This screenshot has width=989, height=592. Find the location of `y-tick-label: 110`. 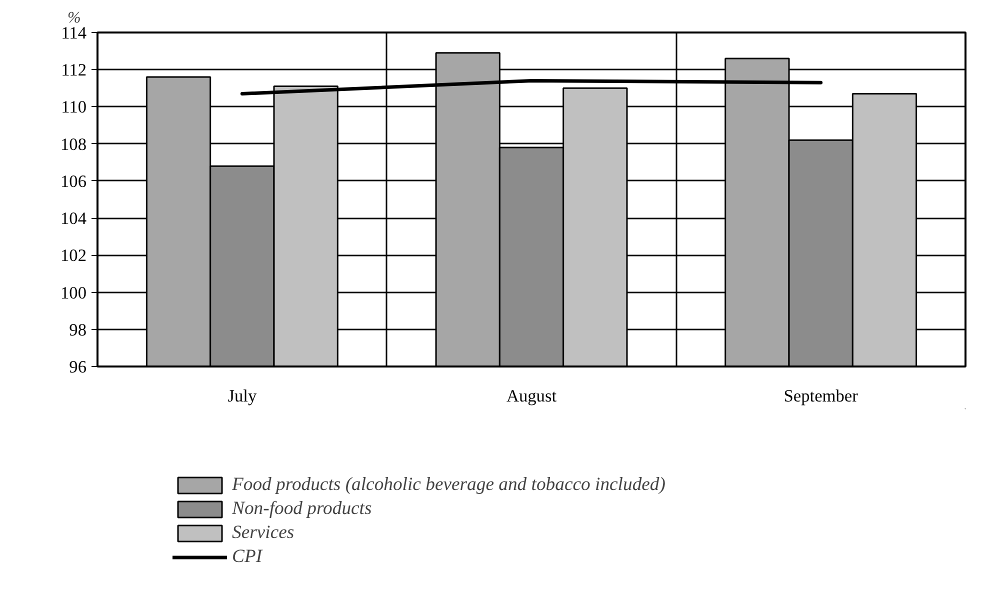

y-tick-label: 110 is located at coordinates (74, 107).